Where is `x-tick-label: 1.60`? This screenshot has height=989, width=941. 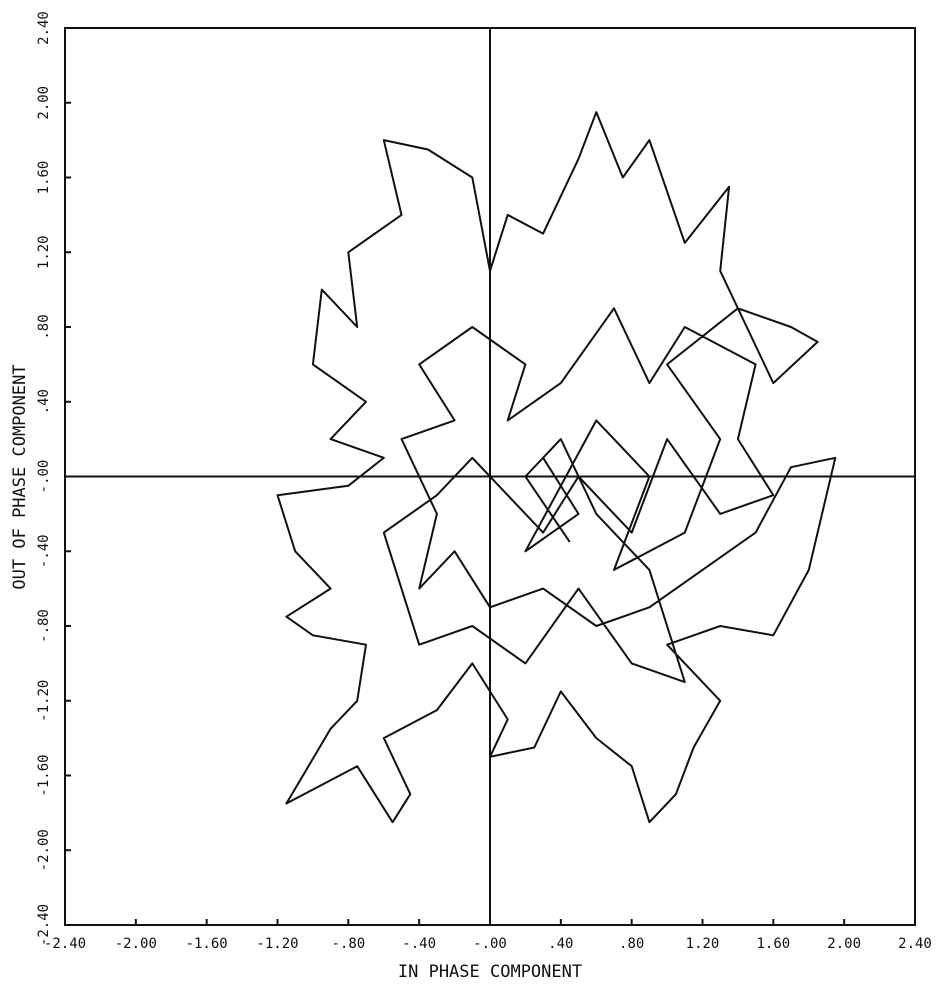
x-tick-label: 1.60 is located at coordinates (773, 944).